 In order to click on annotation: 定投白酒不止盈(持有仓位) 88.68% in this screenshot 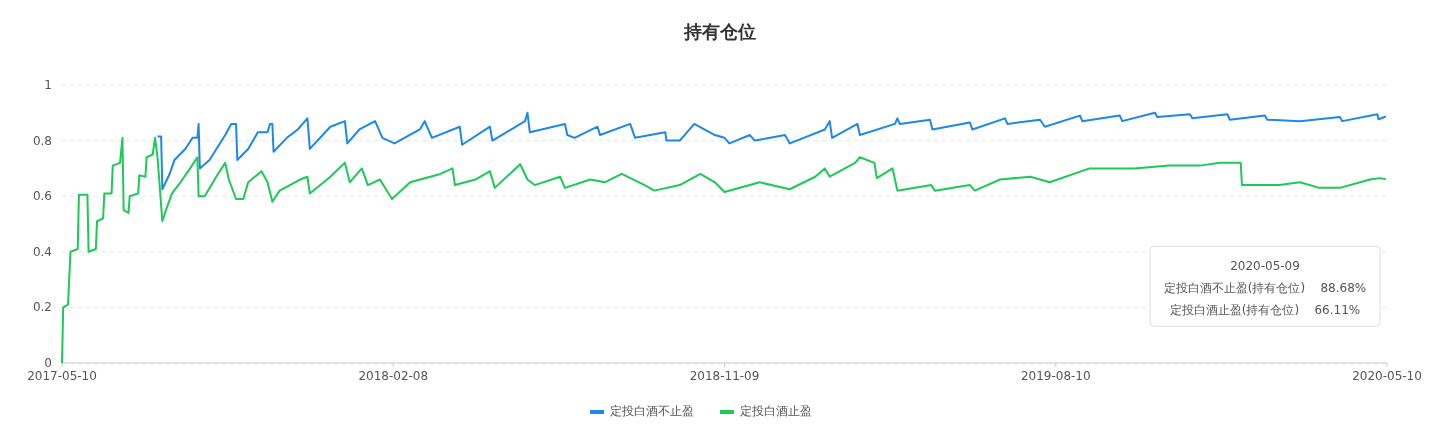, I will do `click(1265, 288)`.